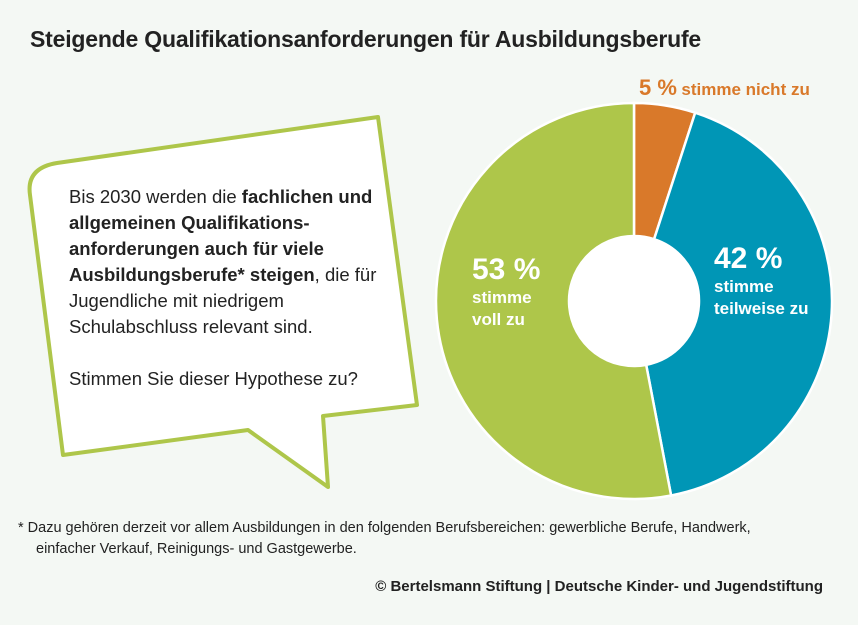 The image size is (858, 625). Describe the element at coordinates (213, 378) in the screenshot. I see `hypothesis-question: Stimmen Sie dieser Hypothese zu?` at that location.